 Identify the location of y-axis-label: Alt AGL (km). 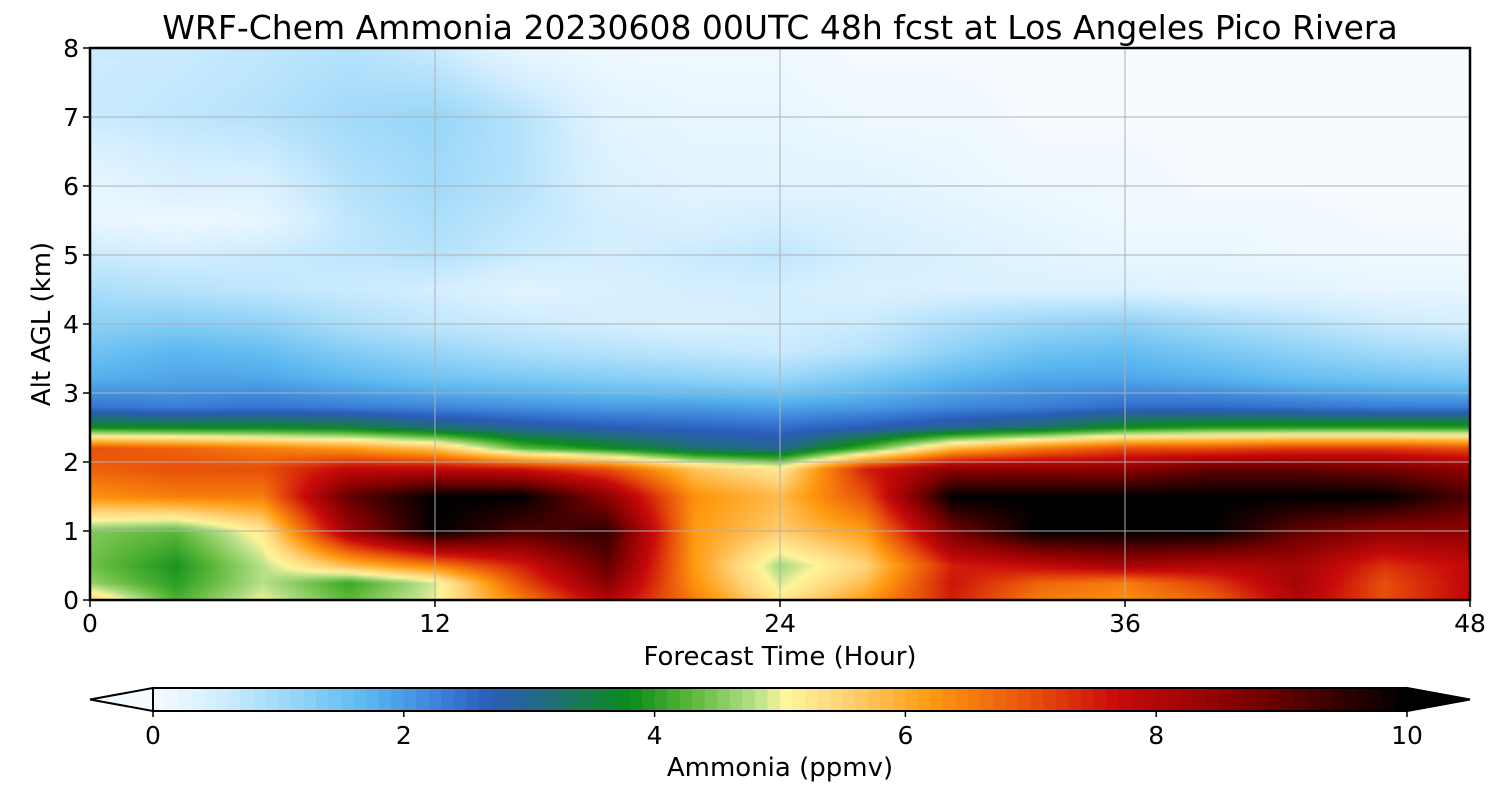
(42, 324).